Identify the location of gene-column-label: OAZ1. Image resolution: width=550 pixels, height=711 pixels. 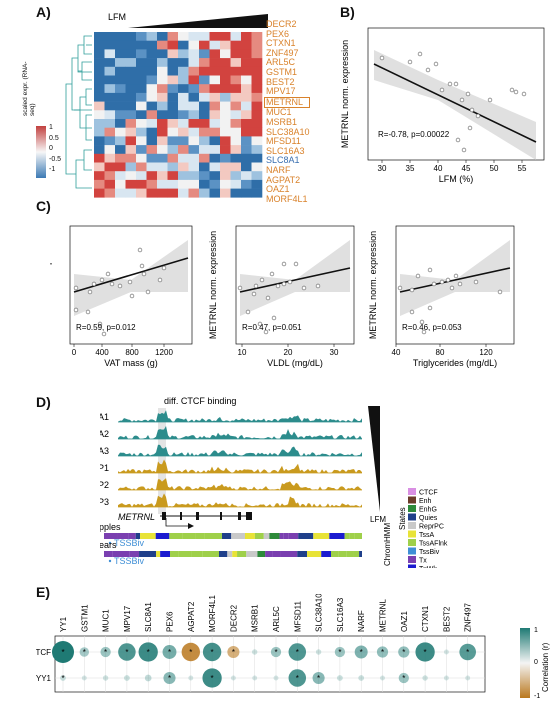
(404, 621).